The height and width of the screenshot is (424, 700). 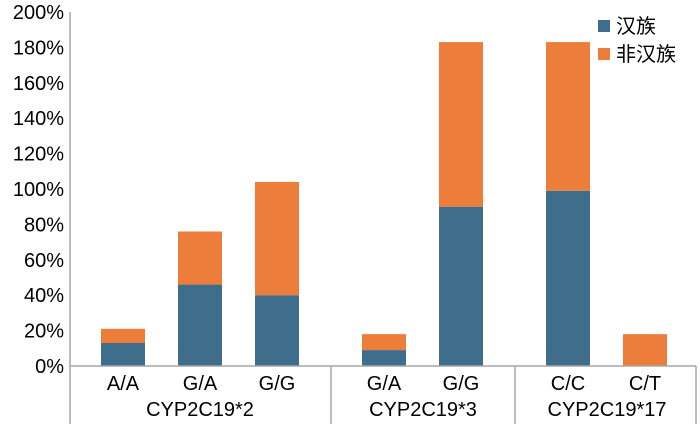 I want to click on y-tick-label: 180%, so click(x=38, y=48).